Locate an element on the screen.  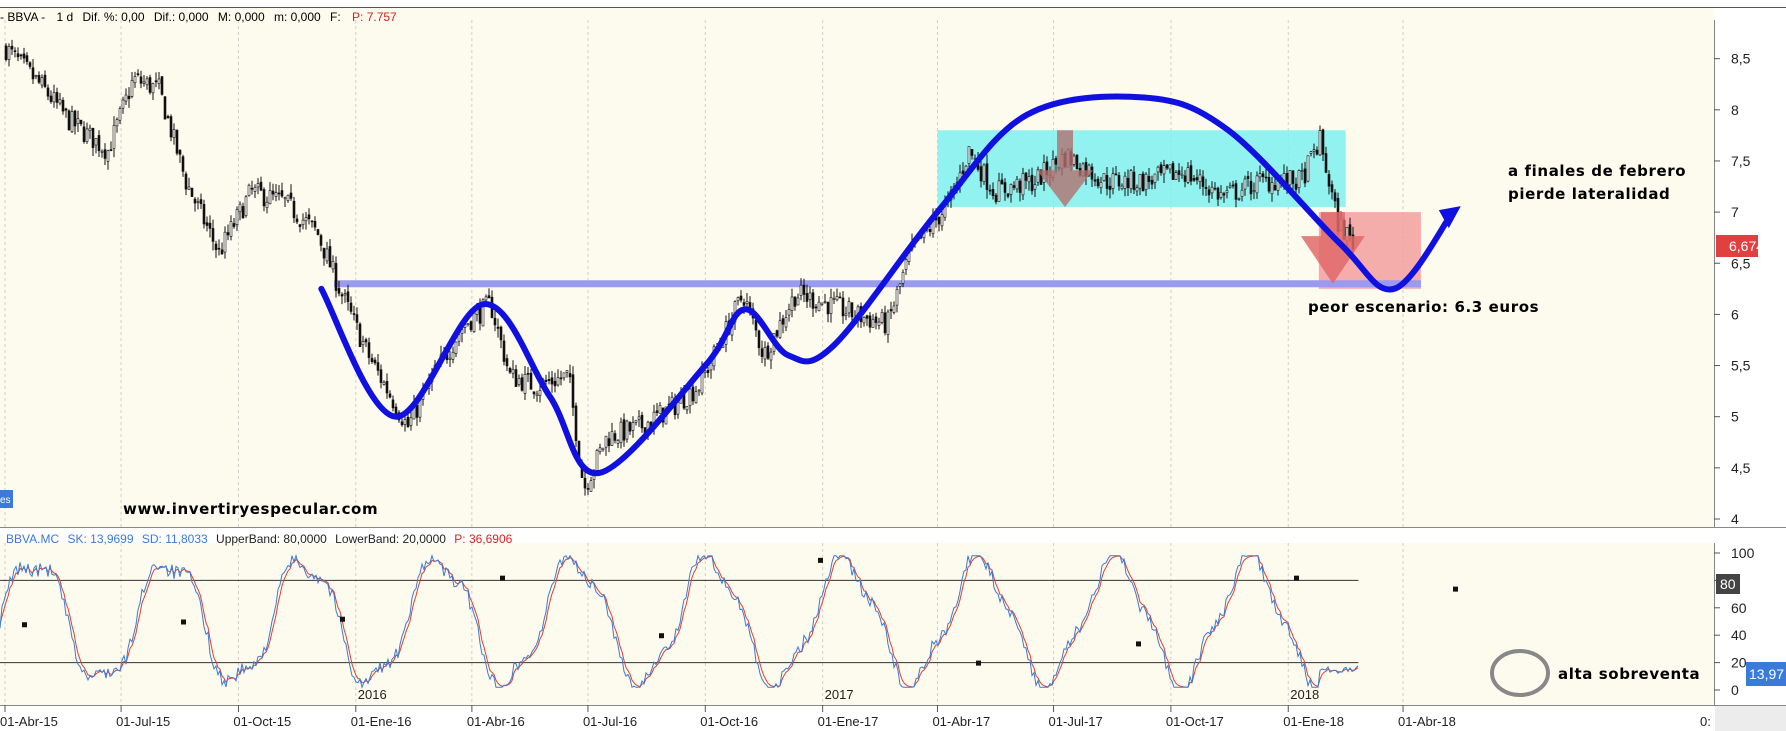
header-max: M: 0,000 is located at coordinates (241, 17).